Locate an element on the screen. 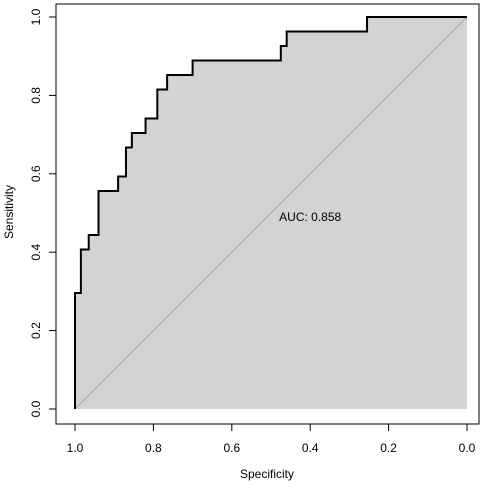 This screenshot has width=486, height=487. x-tick-label: 0.0 is located at coordinates (467, 448).